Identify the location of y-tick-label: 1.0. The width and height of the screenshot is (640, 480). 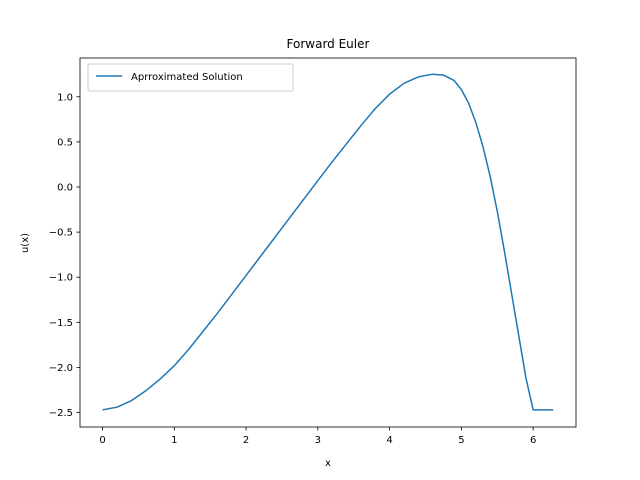
(65, 97).